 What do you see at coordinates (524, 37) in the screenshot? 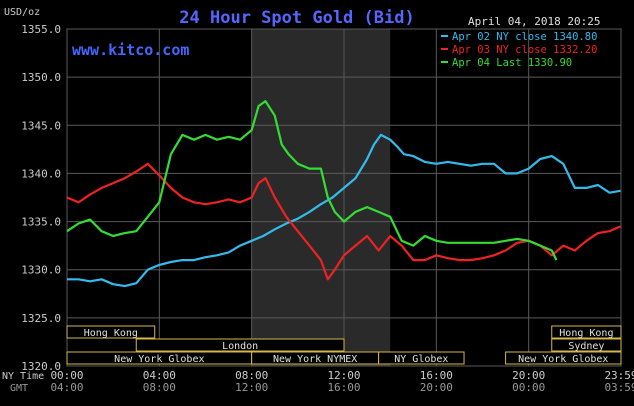
I see `legend-entry: Apr 02 NY close 1340.80` at bounding box center [524, 37].